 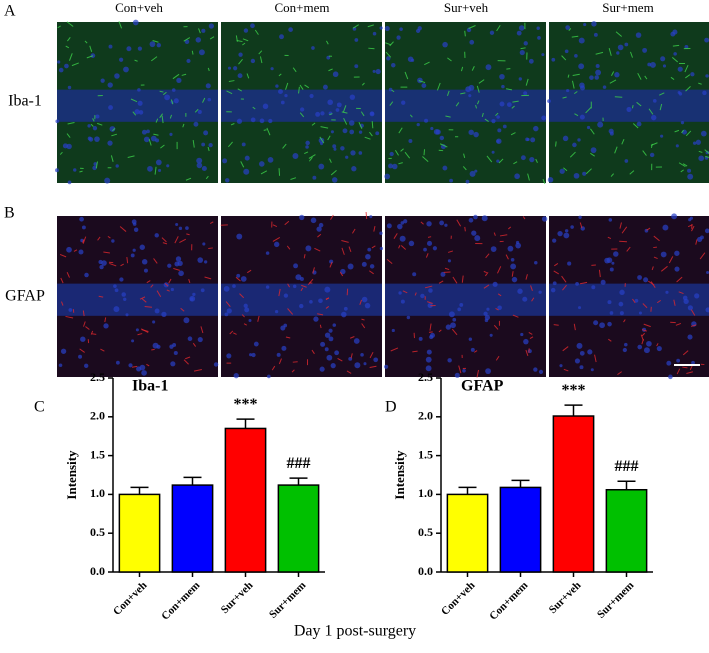 What do you see at coordinates (10, 11) in the screenshot?
I see `panel-label: A` at bounding box center [10, 11].